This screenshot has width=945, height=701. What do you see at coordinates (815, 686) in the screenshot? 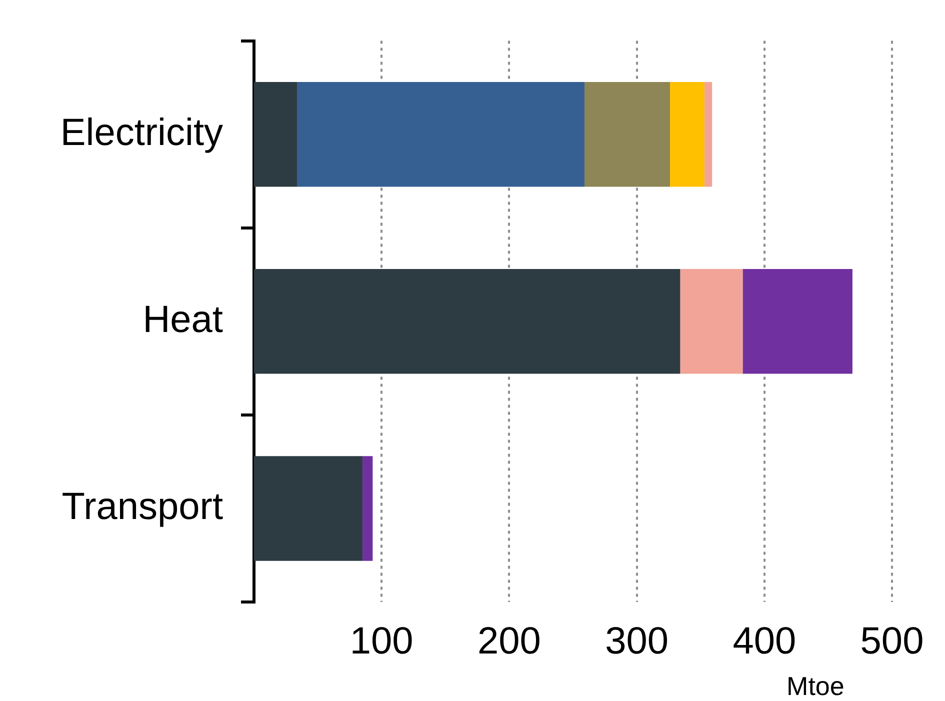
I see `x-axis-title: Mtoe` at bounding box center [815, 686].